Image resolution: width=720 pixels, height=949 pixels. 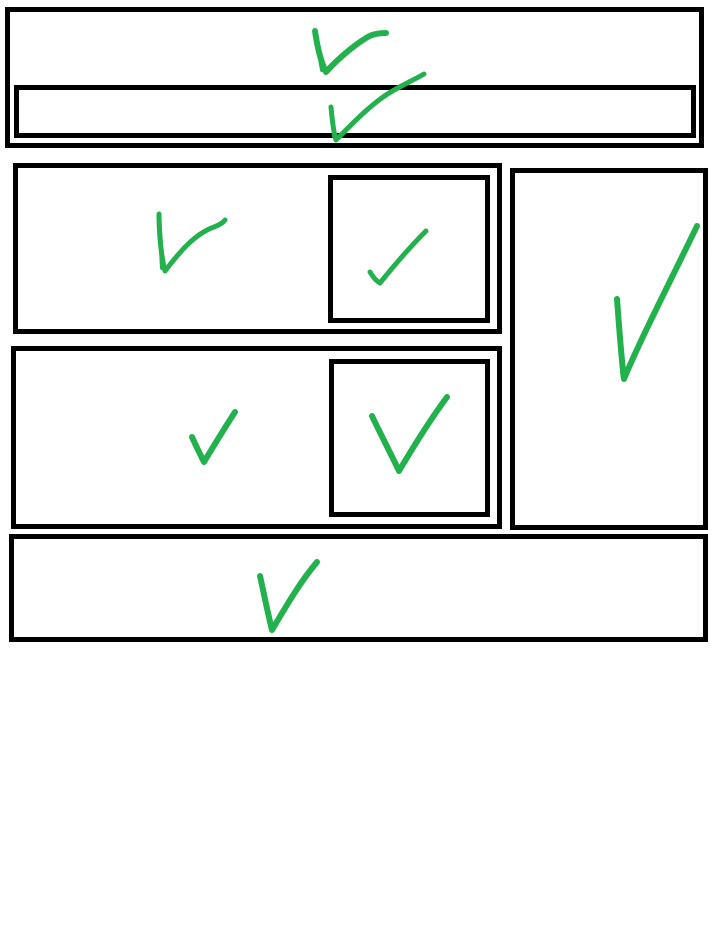 I want to click on side-panel-box, so click(x=609, y=349).